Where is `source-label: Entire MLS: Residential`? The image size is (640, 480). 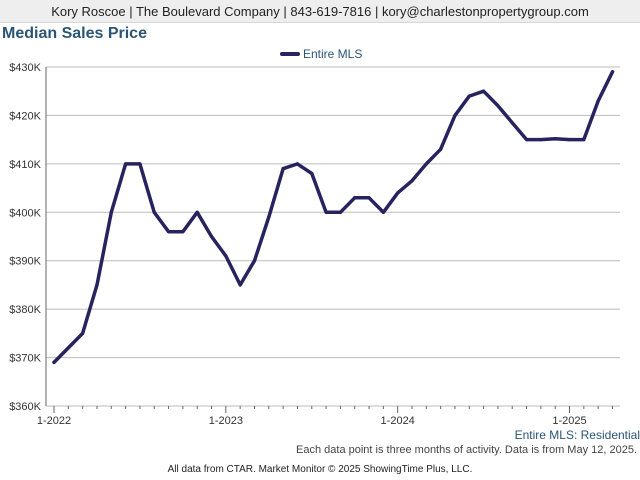
source-label: Entire MLS: Residential is located at coordinates (577, 435).